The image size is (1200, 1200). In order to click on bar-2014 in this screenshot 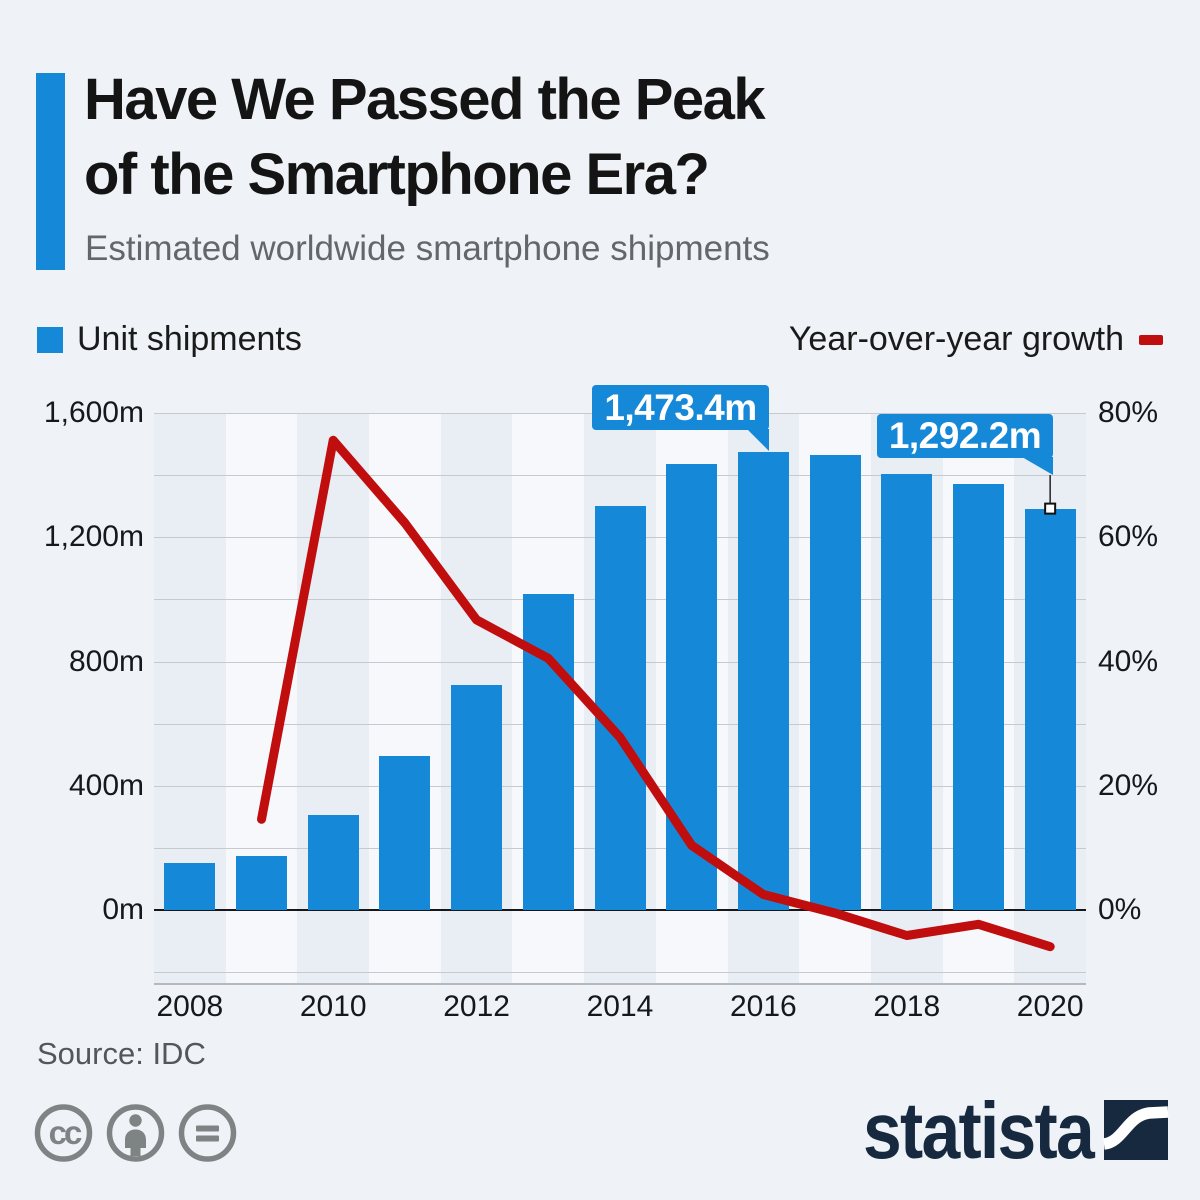, I will do `click(620, 707)`.